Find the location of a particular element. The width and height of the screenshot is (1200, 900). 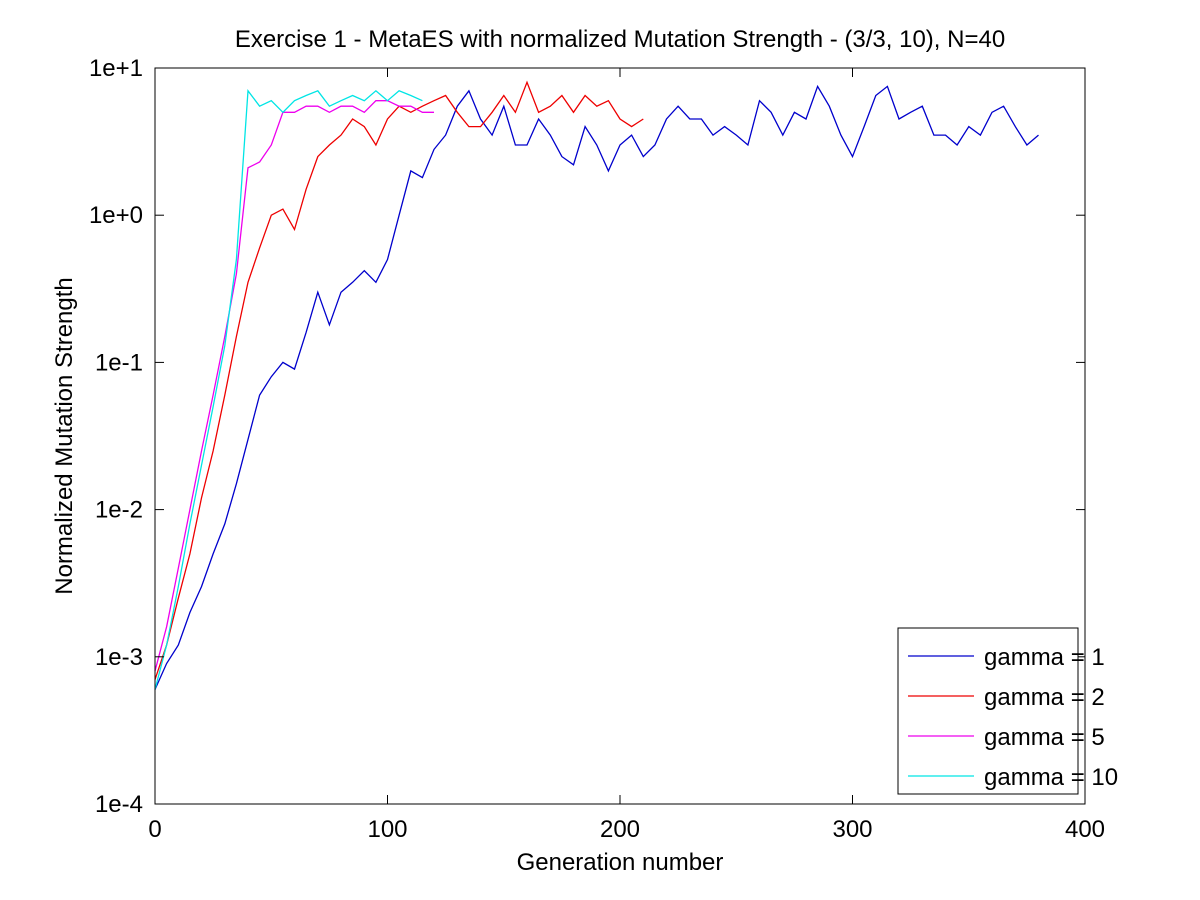

y-tick-label: 1e-4 is located at coordinates (119, 804).